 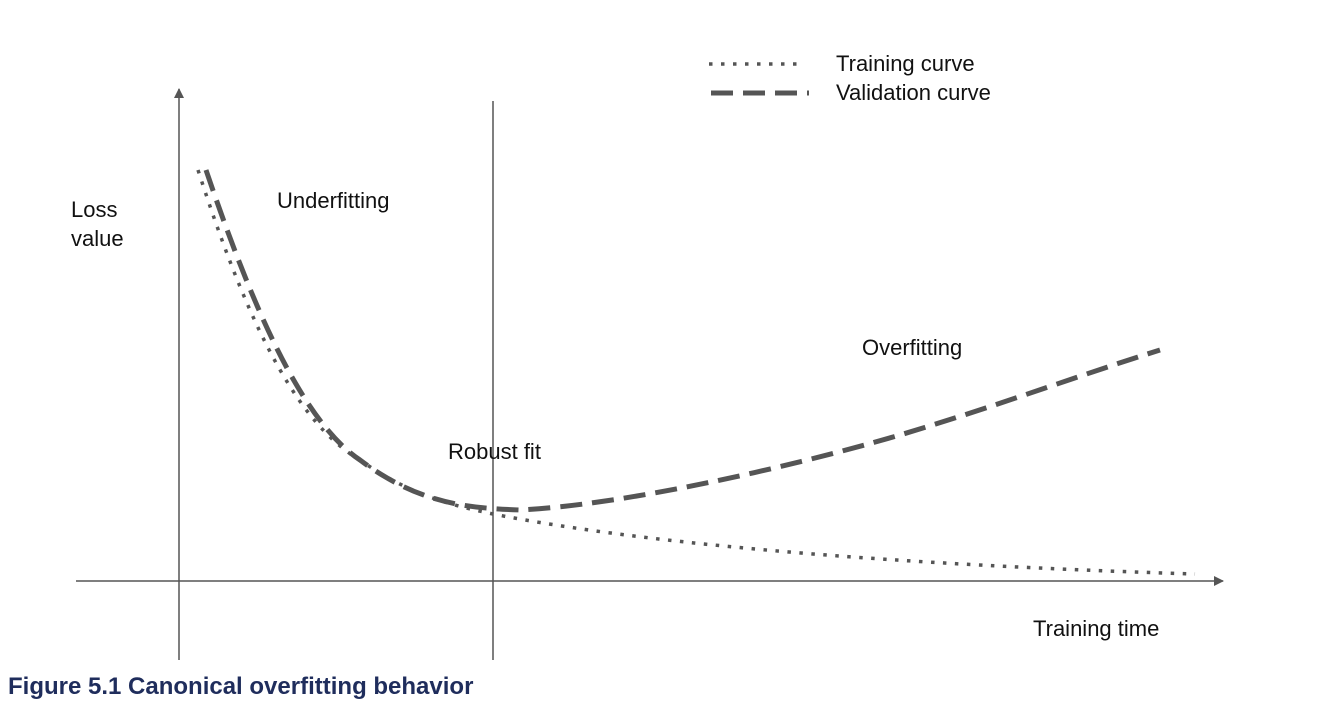 What do you see at coordinates (94, 209) in the screenshot?
I see `y-axis-label-line1: Loss` at bounding box center [94, 209].